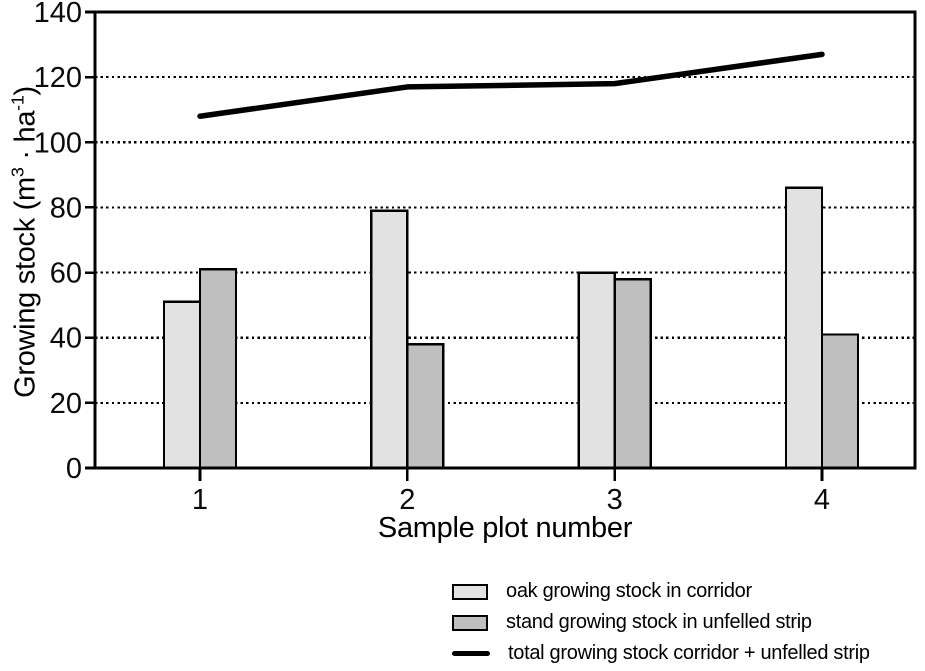 This screenshot has width=925, height=671. Describe the element at coordinates (218, 369) in the screenshot. I see `bar-stand-plot1` at that location.